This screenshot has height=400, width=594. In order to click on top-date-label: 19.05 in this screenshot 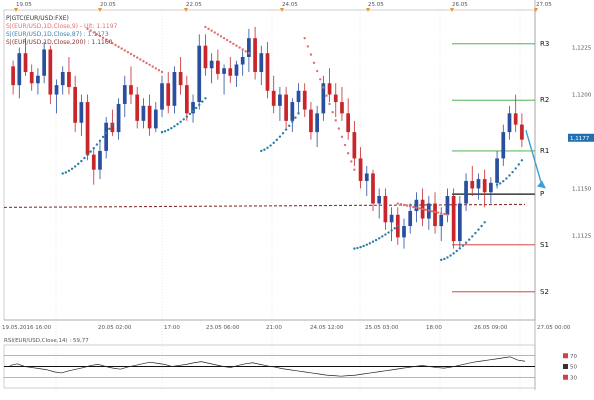, I will do `click(24, 5)`.